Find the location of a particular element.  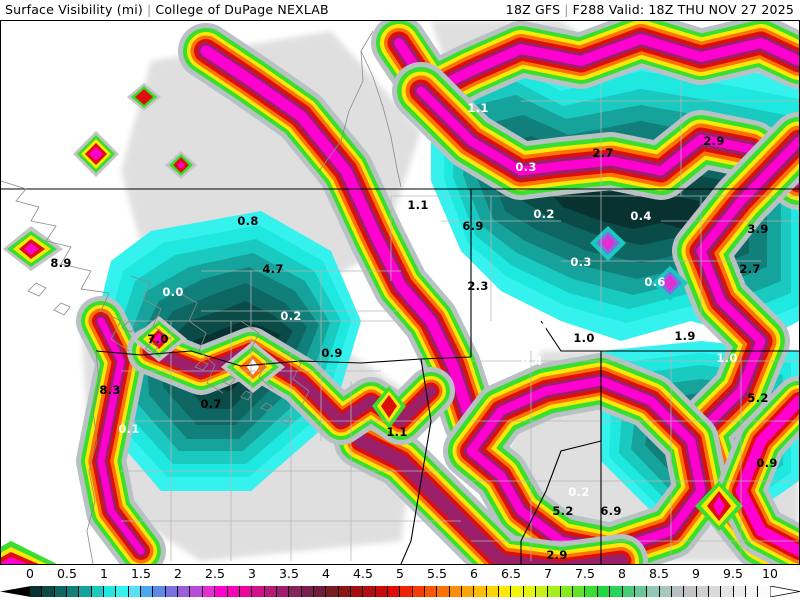

colorbar-tick: 10 is located at coordinates (770, 573).